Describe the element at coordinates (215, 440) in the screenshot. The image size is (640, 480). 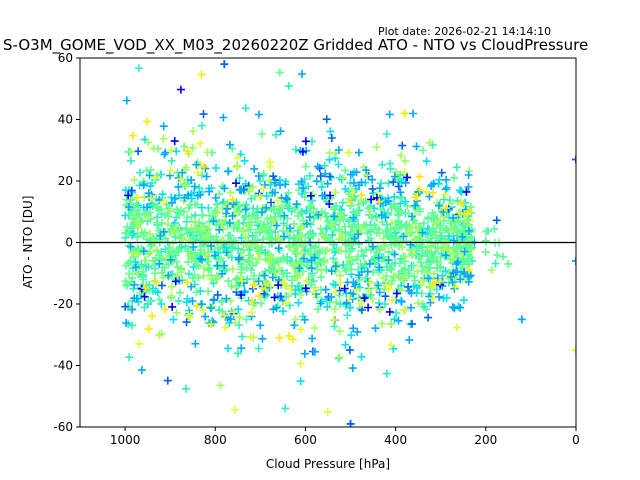
I see `x-tick-label: 800` at that location.